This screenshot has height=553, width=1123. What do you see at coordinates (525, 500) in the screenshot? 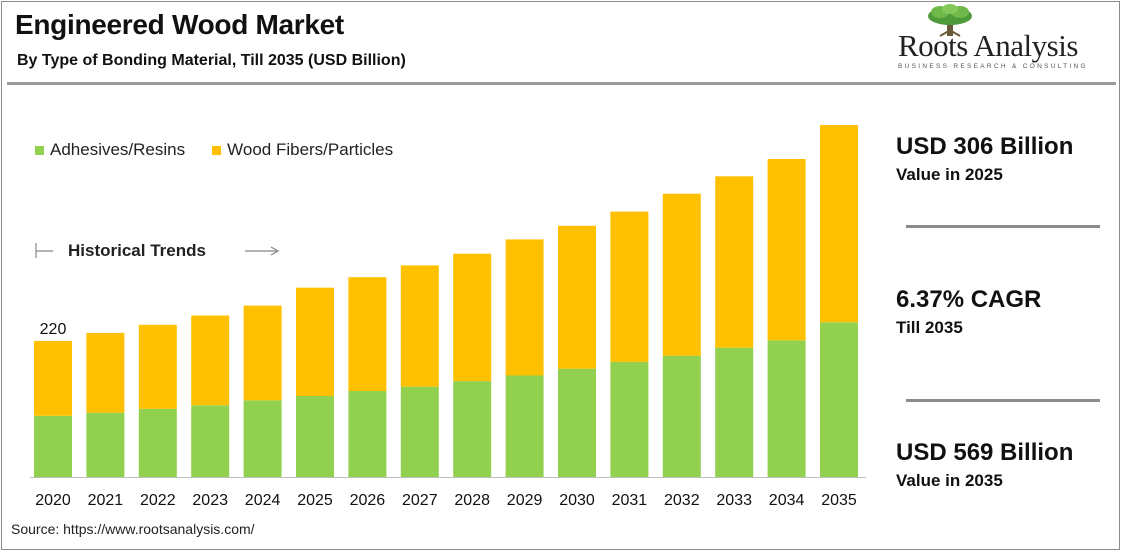
I see `x-tick-label: 2029` at bounding box center [525, 500].